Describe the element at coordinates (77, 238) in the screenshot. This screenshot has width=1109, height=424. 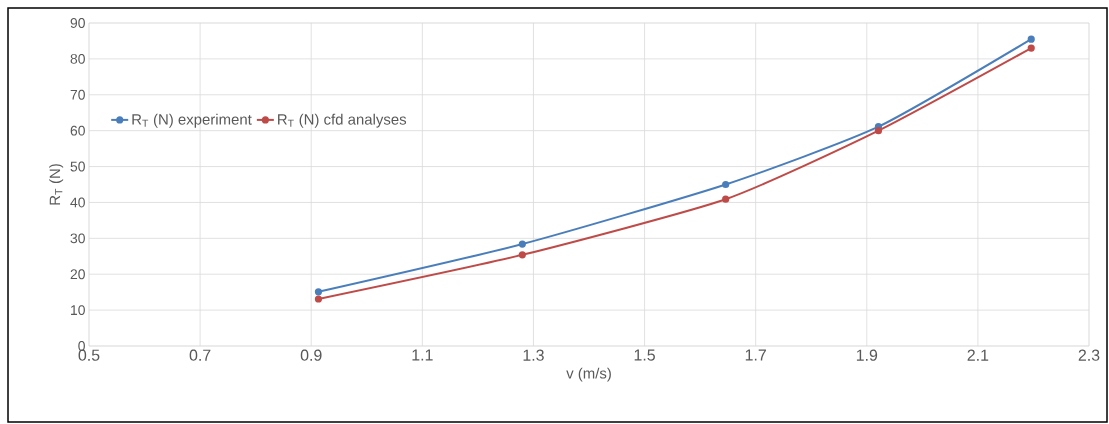
I see `y-tick-label: 30` at that location.